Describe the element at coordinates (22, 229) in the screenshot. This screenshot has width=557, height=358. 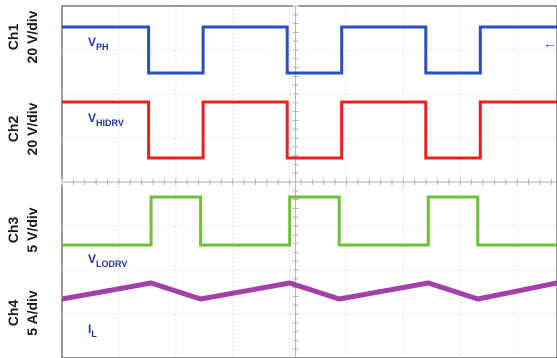
I see `ch3-scale-label: Ch3 5 V/div` at that location.